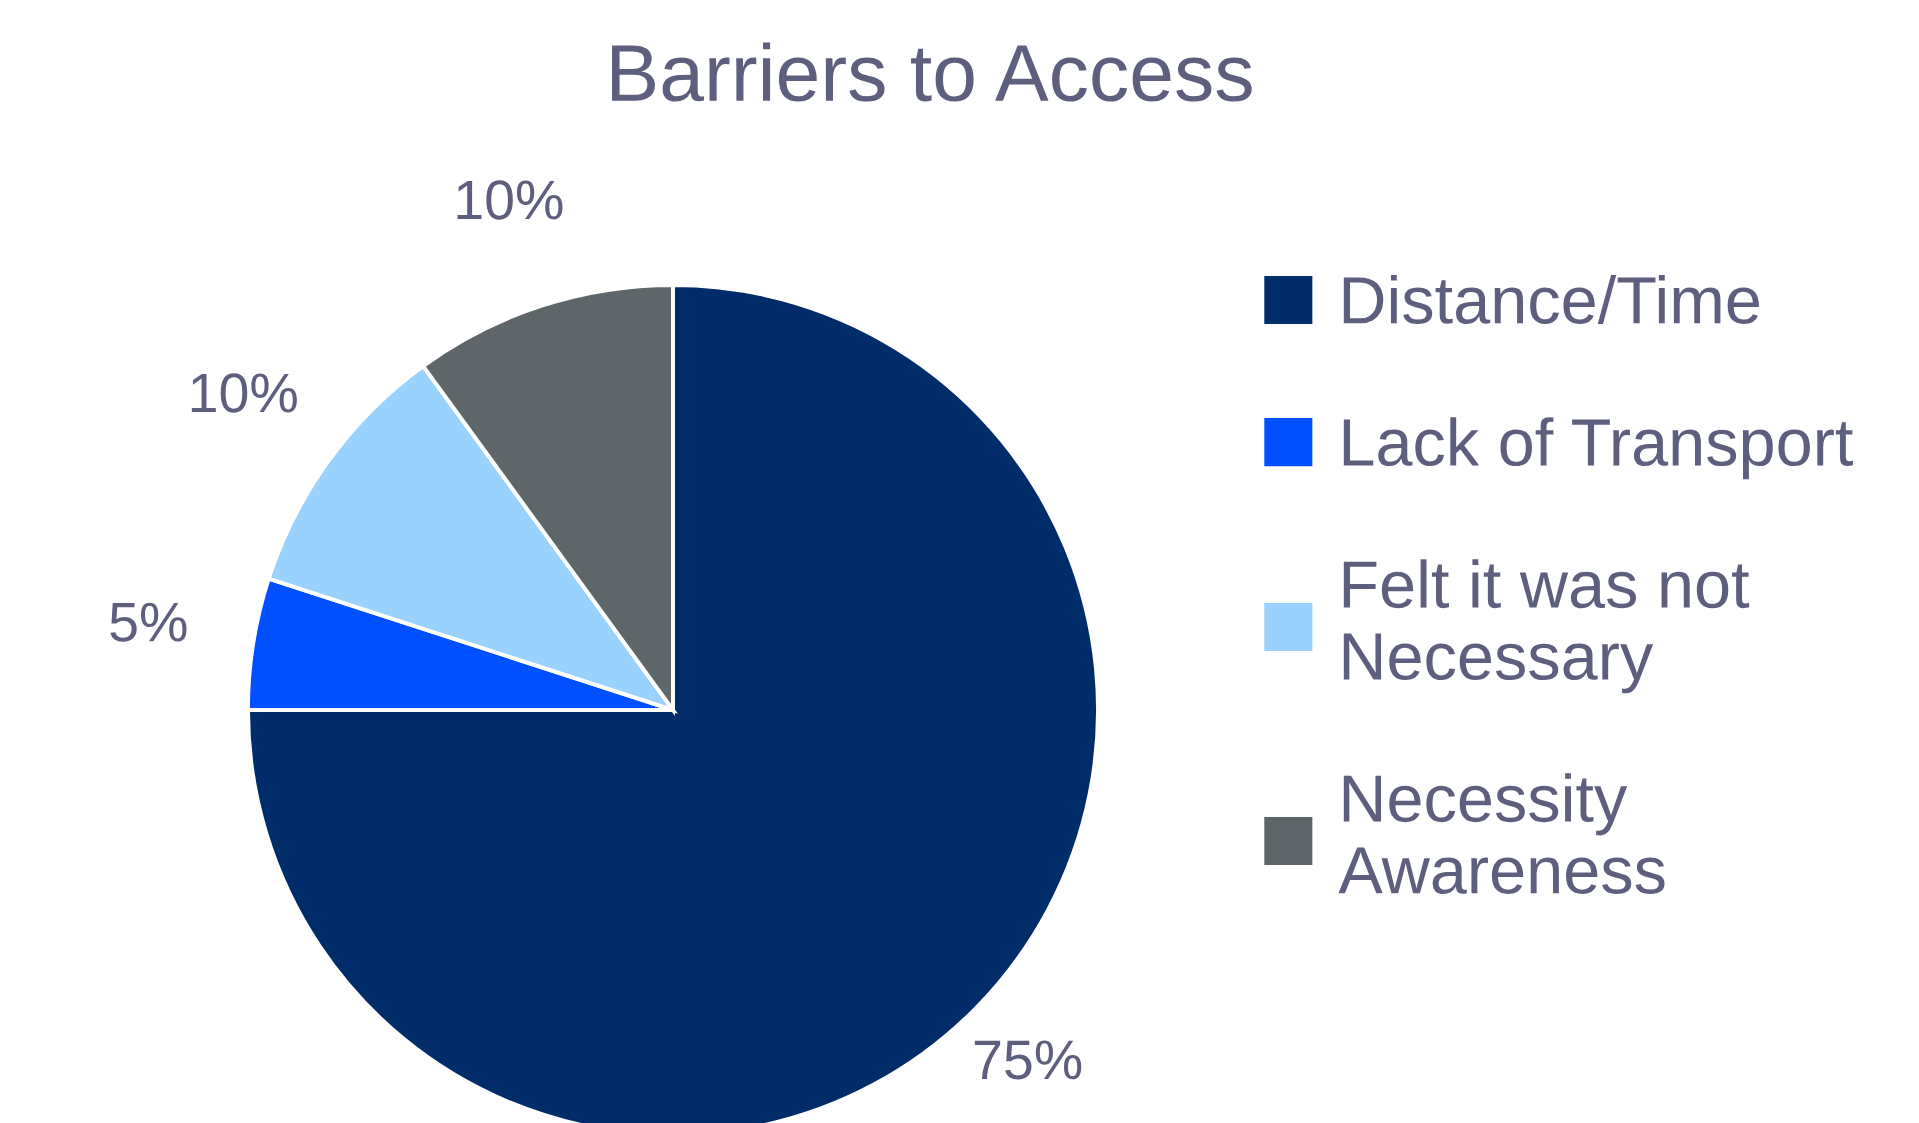 Image resolution: width=1919 pixels, height=1123 pixels. I want to click on data-label: 5%, so click(148, 622).